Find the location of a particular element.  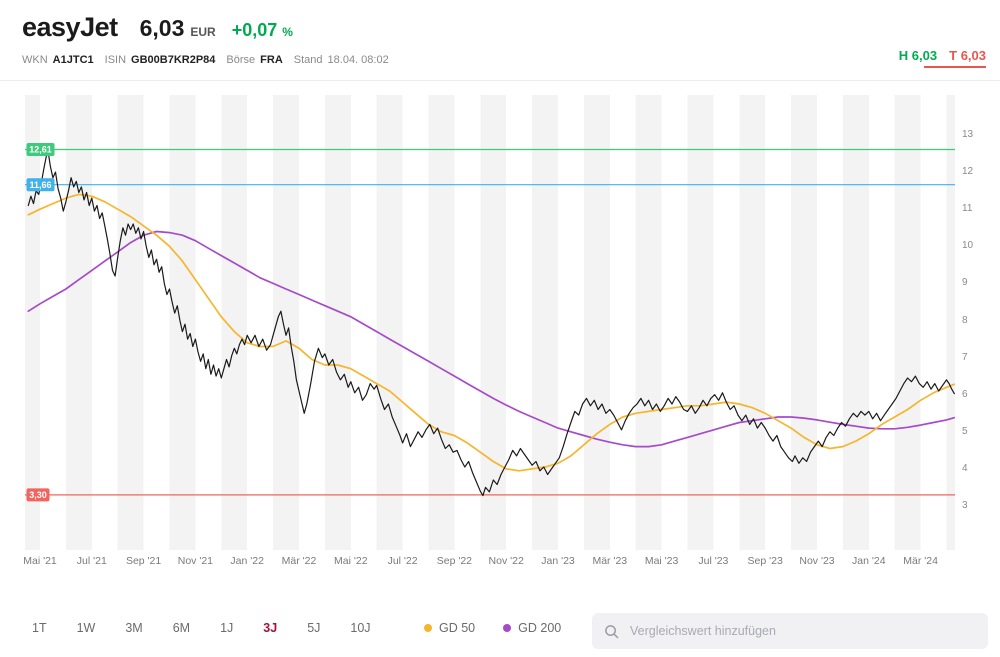

period-selector: 1T 1W 3M 6M 1J 3J 5J 10J is located at coordinates (201, 628).